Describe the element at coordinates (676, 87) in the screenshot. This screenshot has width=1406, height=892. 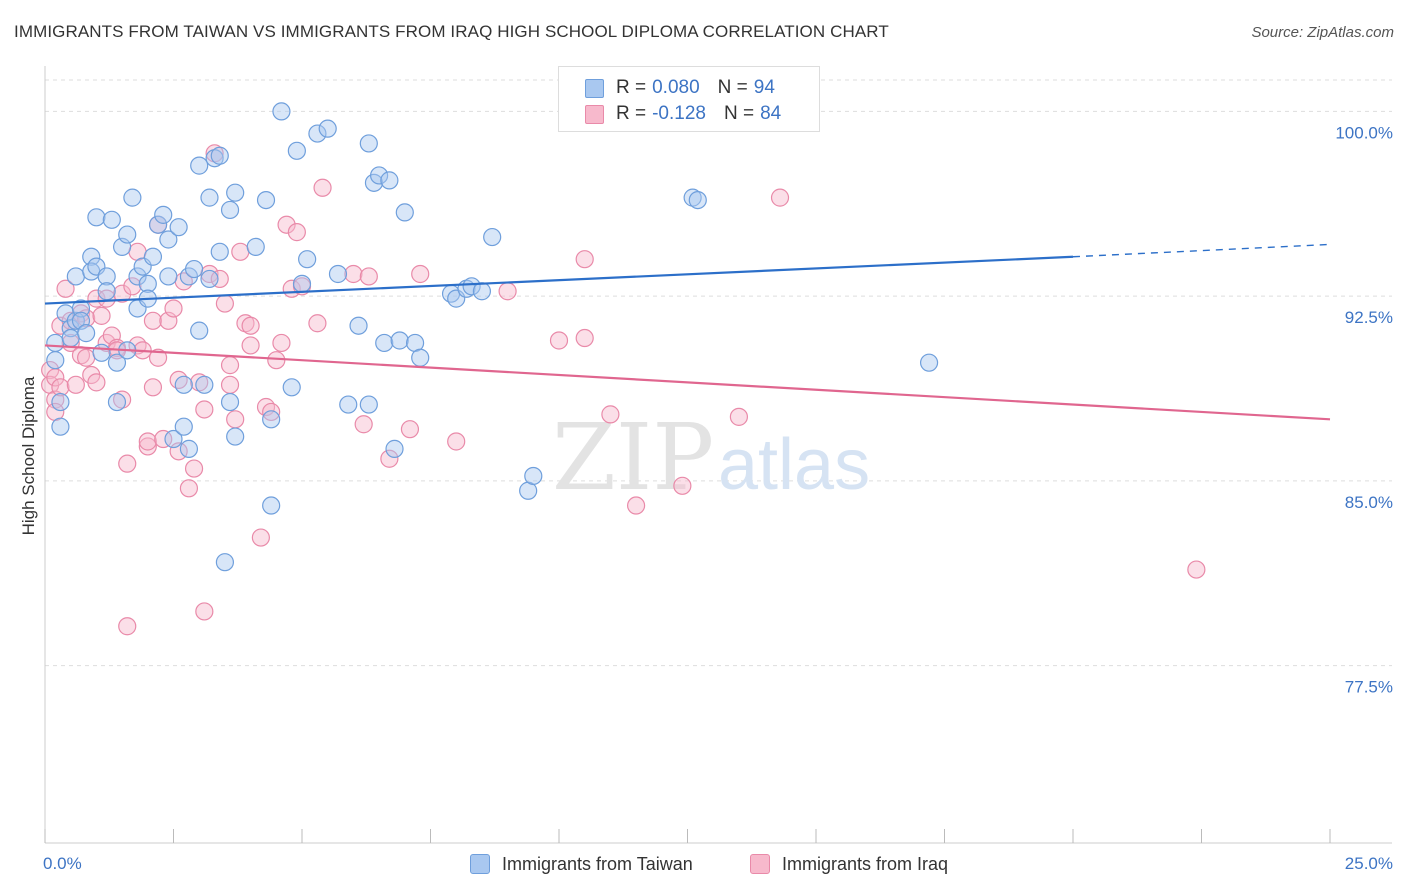
I see `legend-r-value: 0.080` at that location.